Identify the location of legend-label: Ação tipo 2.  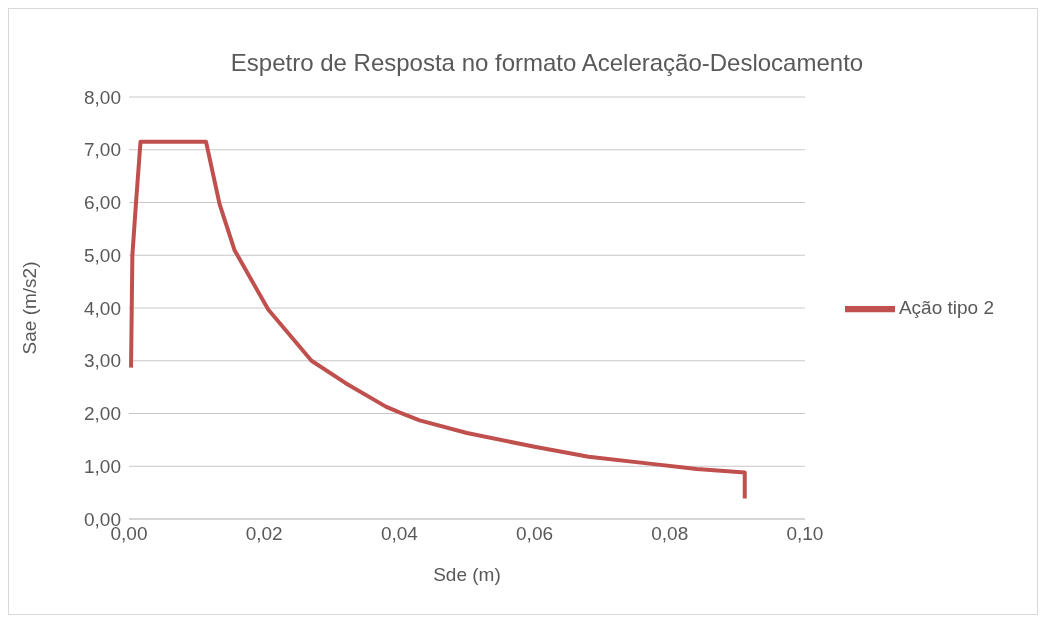
(946, 308).